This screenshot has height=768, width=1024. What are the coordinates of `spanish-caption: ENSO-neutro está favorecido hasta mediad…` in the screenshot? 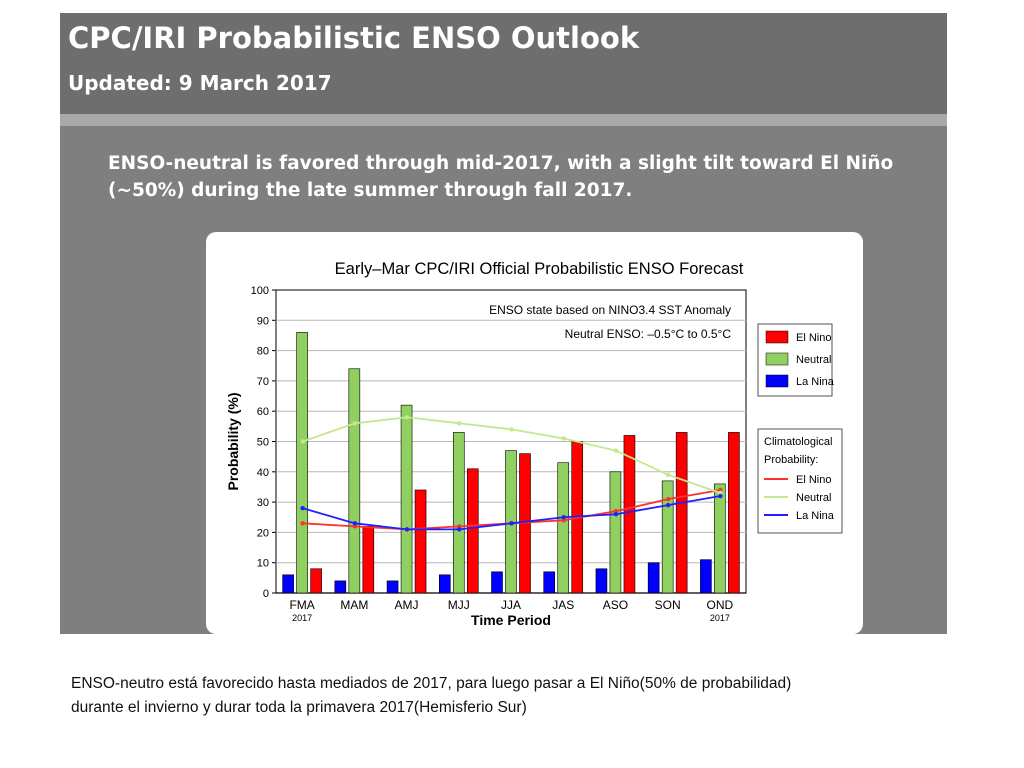 It's located at (521, 696).